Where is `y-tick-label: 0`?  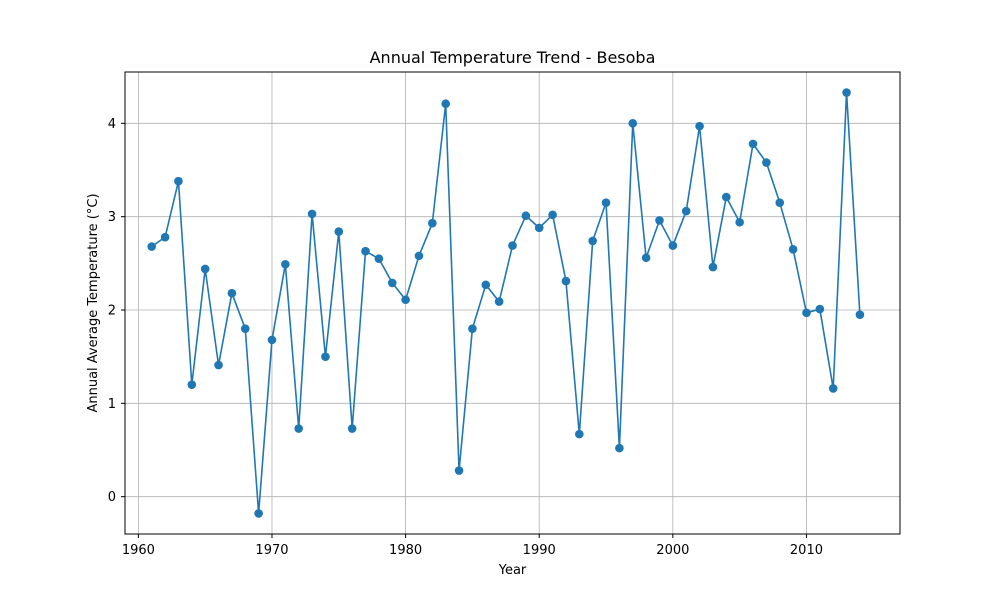 y-tick-label: 0 is located at coordinates (112, 497).